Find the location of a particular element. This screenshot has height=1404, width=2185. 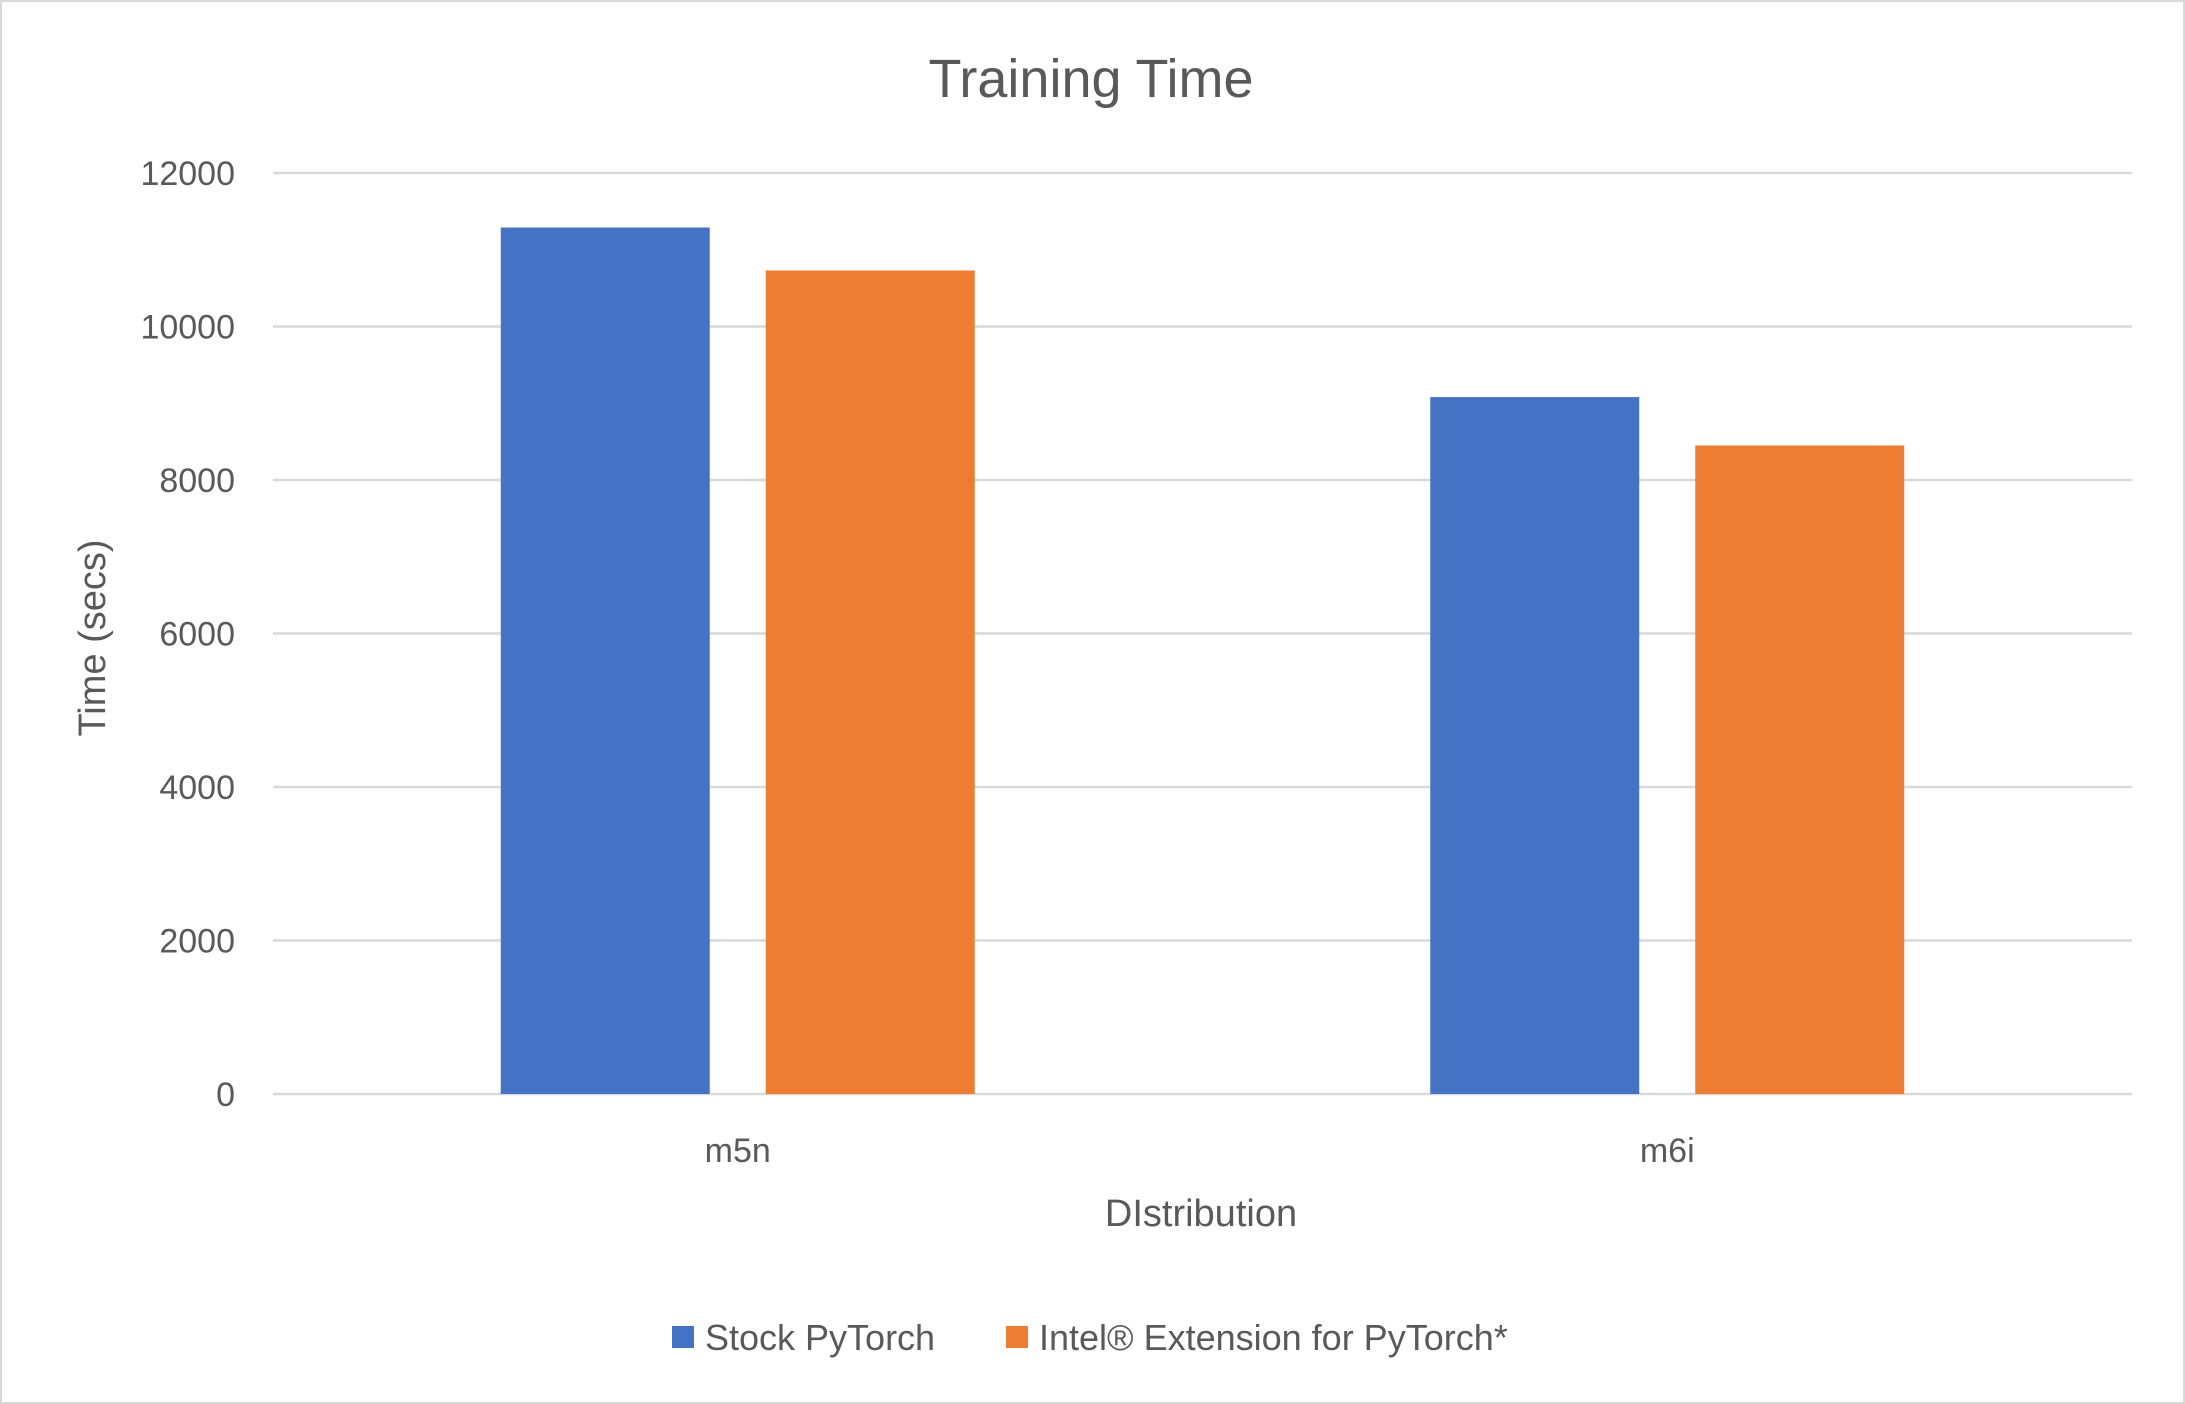

bar-m6i-intel-extension is located at coordinates (1800, 769).